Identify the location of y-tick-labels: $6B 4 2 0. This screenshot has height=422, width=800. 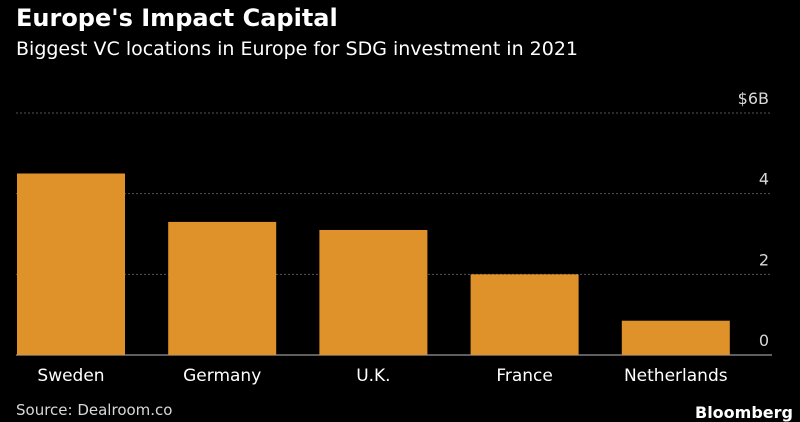
(753, 219).